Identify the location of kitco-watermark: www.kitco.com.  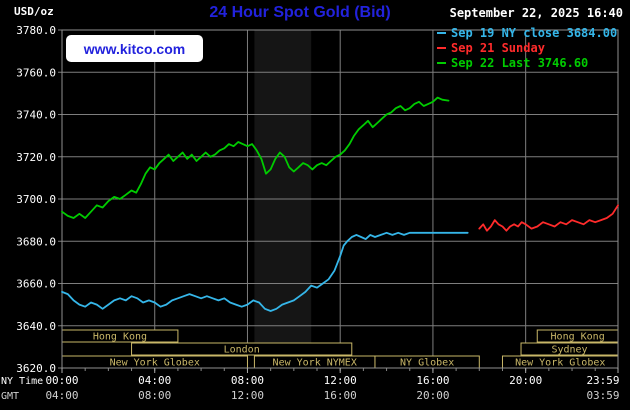
(134, 48).